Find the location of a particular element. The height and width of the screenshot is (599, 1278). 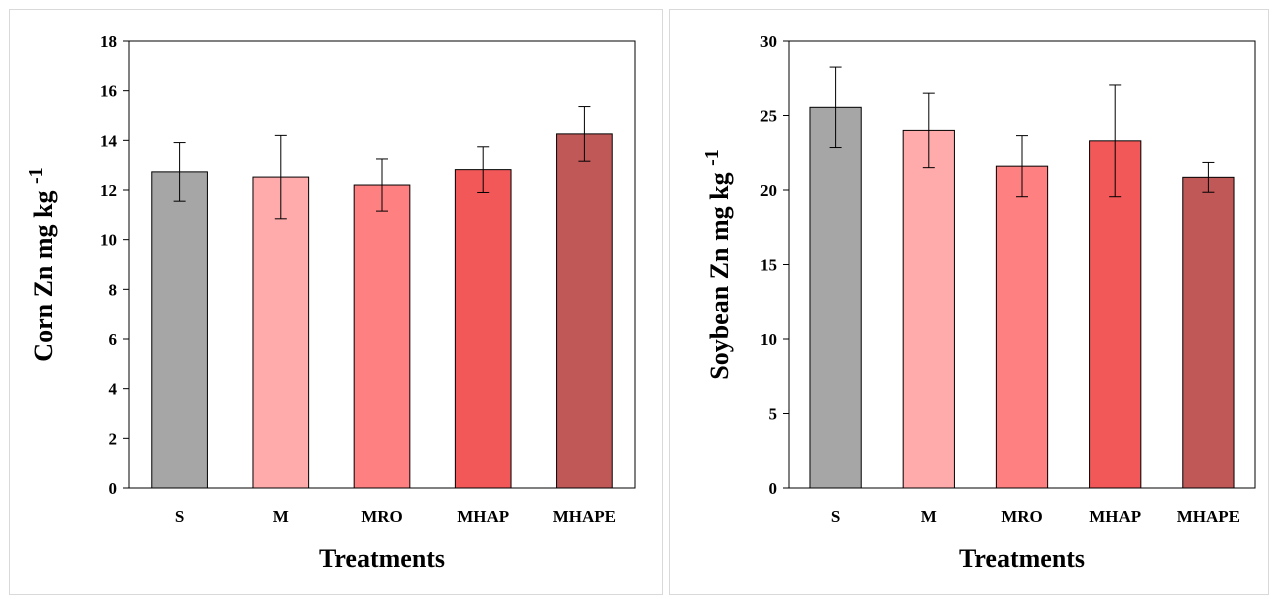

y-axis-title-main: Corn Zn mg kg is located at coordinates (43, 273).